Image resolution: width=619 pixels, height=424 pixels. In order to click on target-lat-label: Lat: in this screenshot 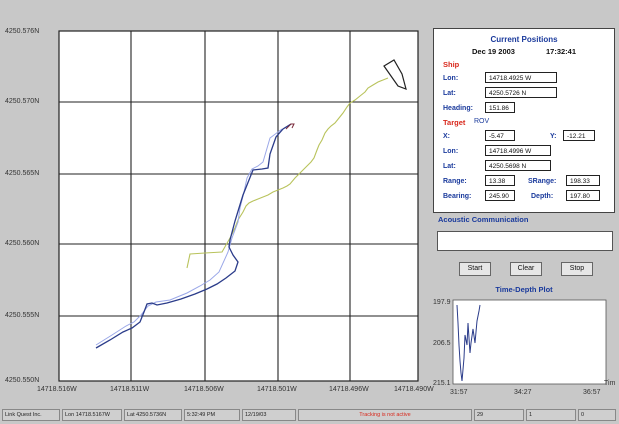, I will do `click(449, 166)`.